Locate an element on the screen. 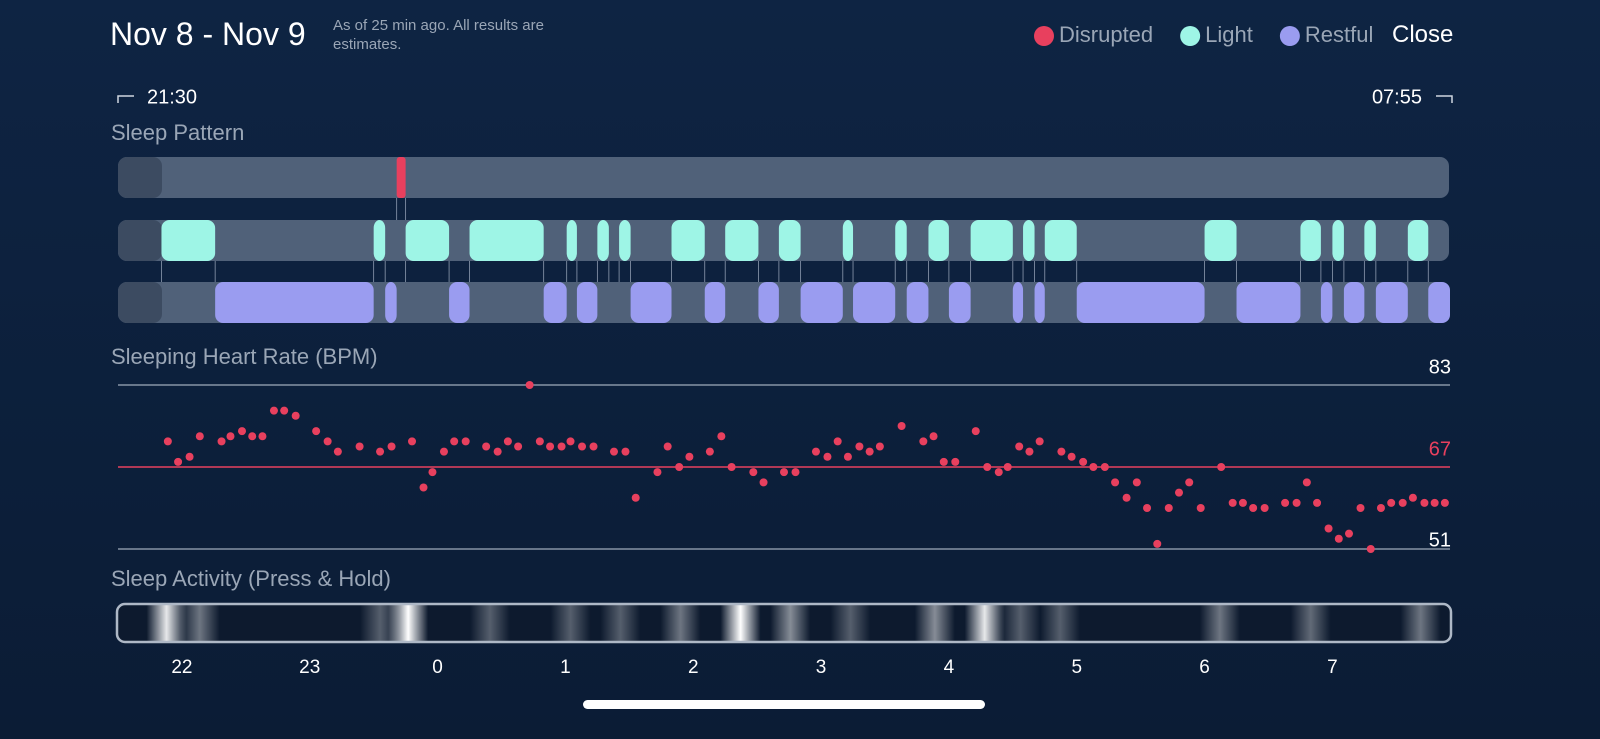 This screenshot has height=739, width=1600. legend-label: Restful is located at coordinates (1339, 34).